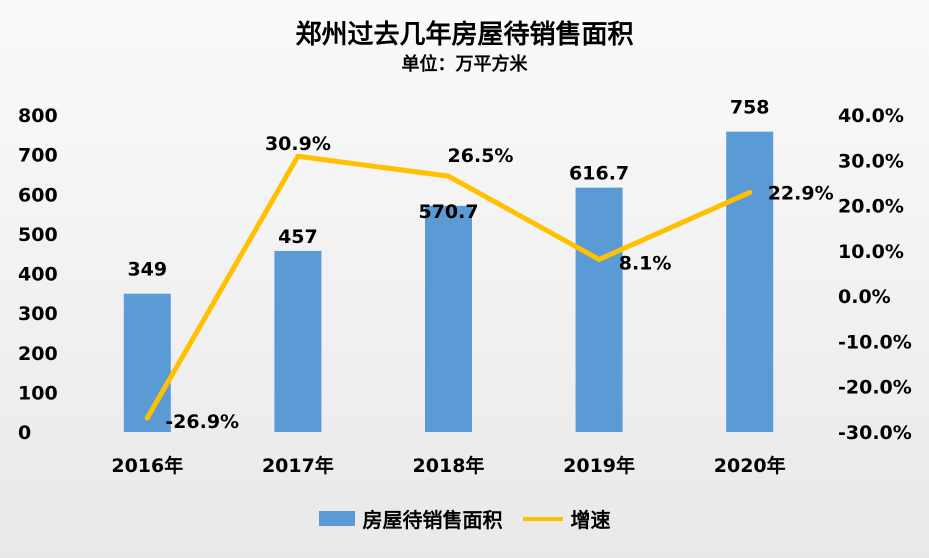 The height and width of the screenshot is (558, 929). What do you see at coordinates (448, 212) in the screenshot?
I see `bar-data-label: 570.7` at bounding box center [448, 212].